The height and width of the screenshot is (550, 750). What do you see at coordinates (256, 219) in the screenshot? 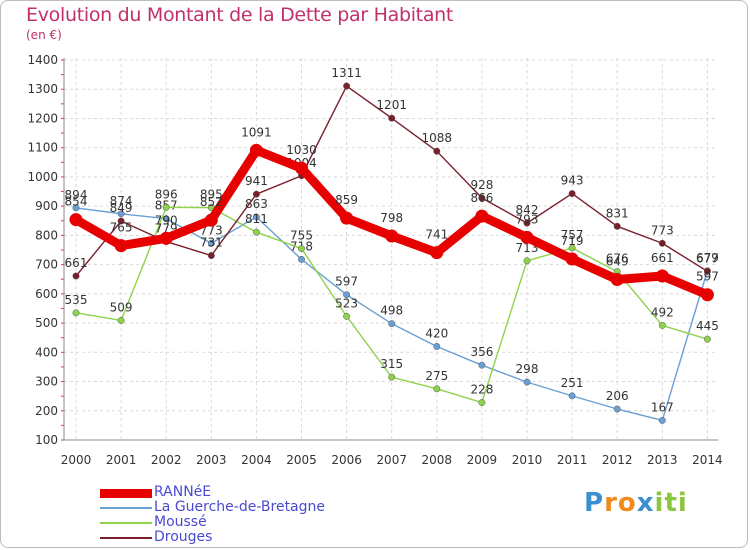
I see `data-label: 811` at bounding box center [256, 219].